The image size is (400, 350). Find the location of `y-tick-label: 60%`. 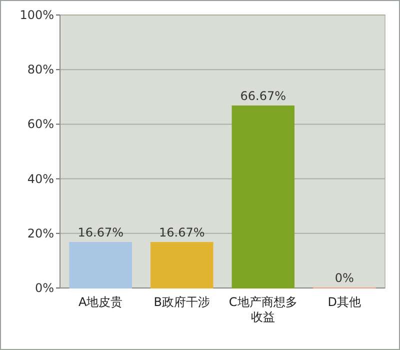

y-tick-label: 60% is located at coordinates (40, 124).